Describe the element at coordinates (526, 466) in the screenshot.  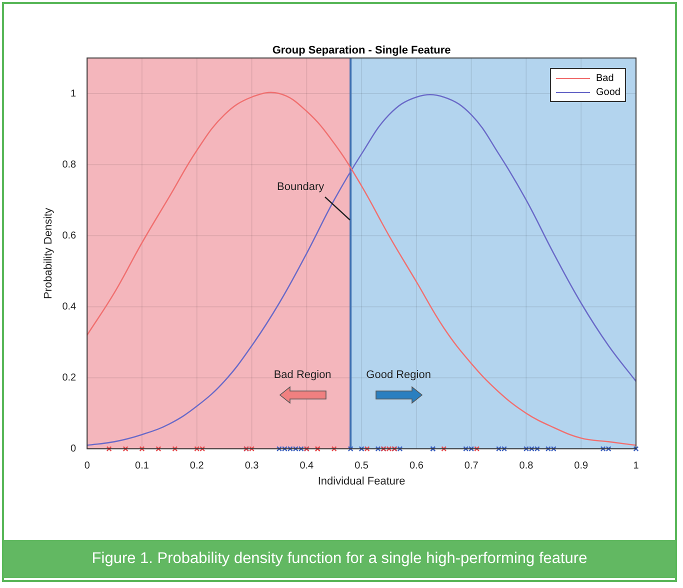
I see `x-tick-label: 0.8` at that location.